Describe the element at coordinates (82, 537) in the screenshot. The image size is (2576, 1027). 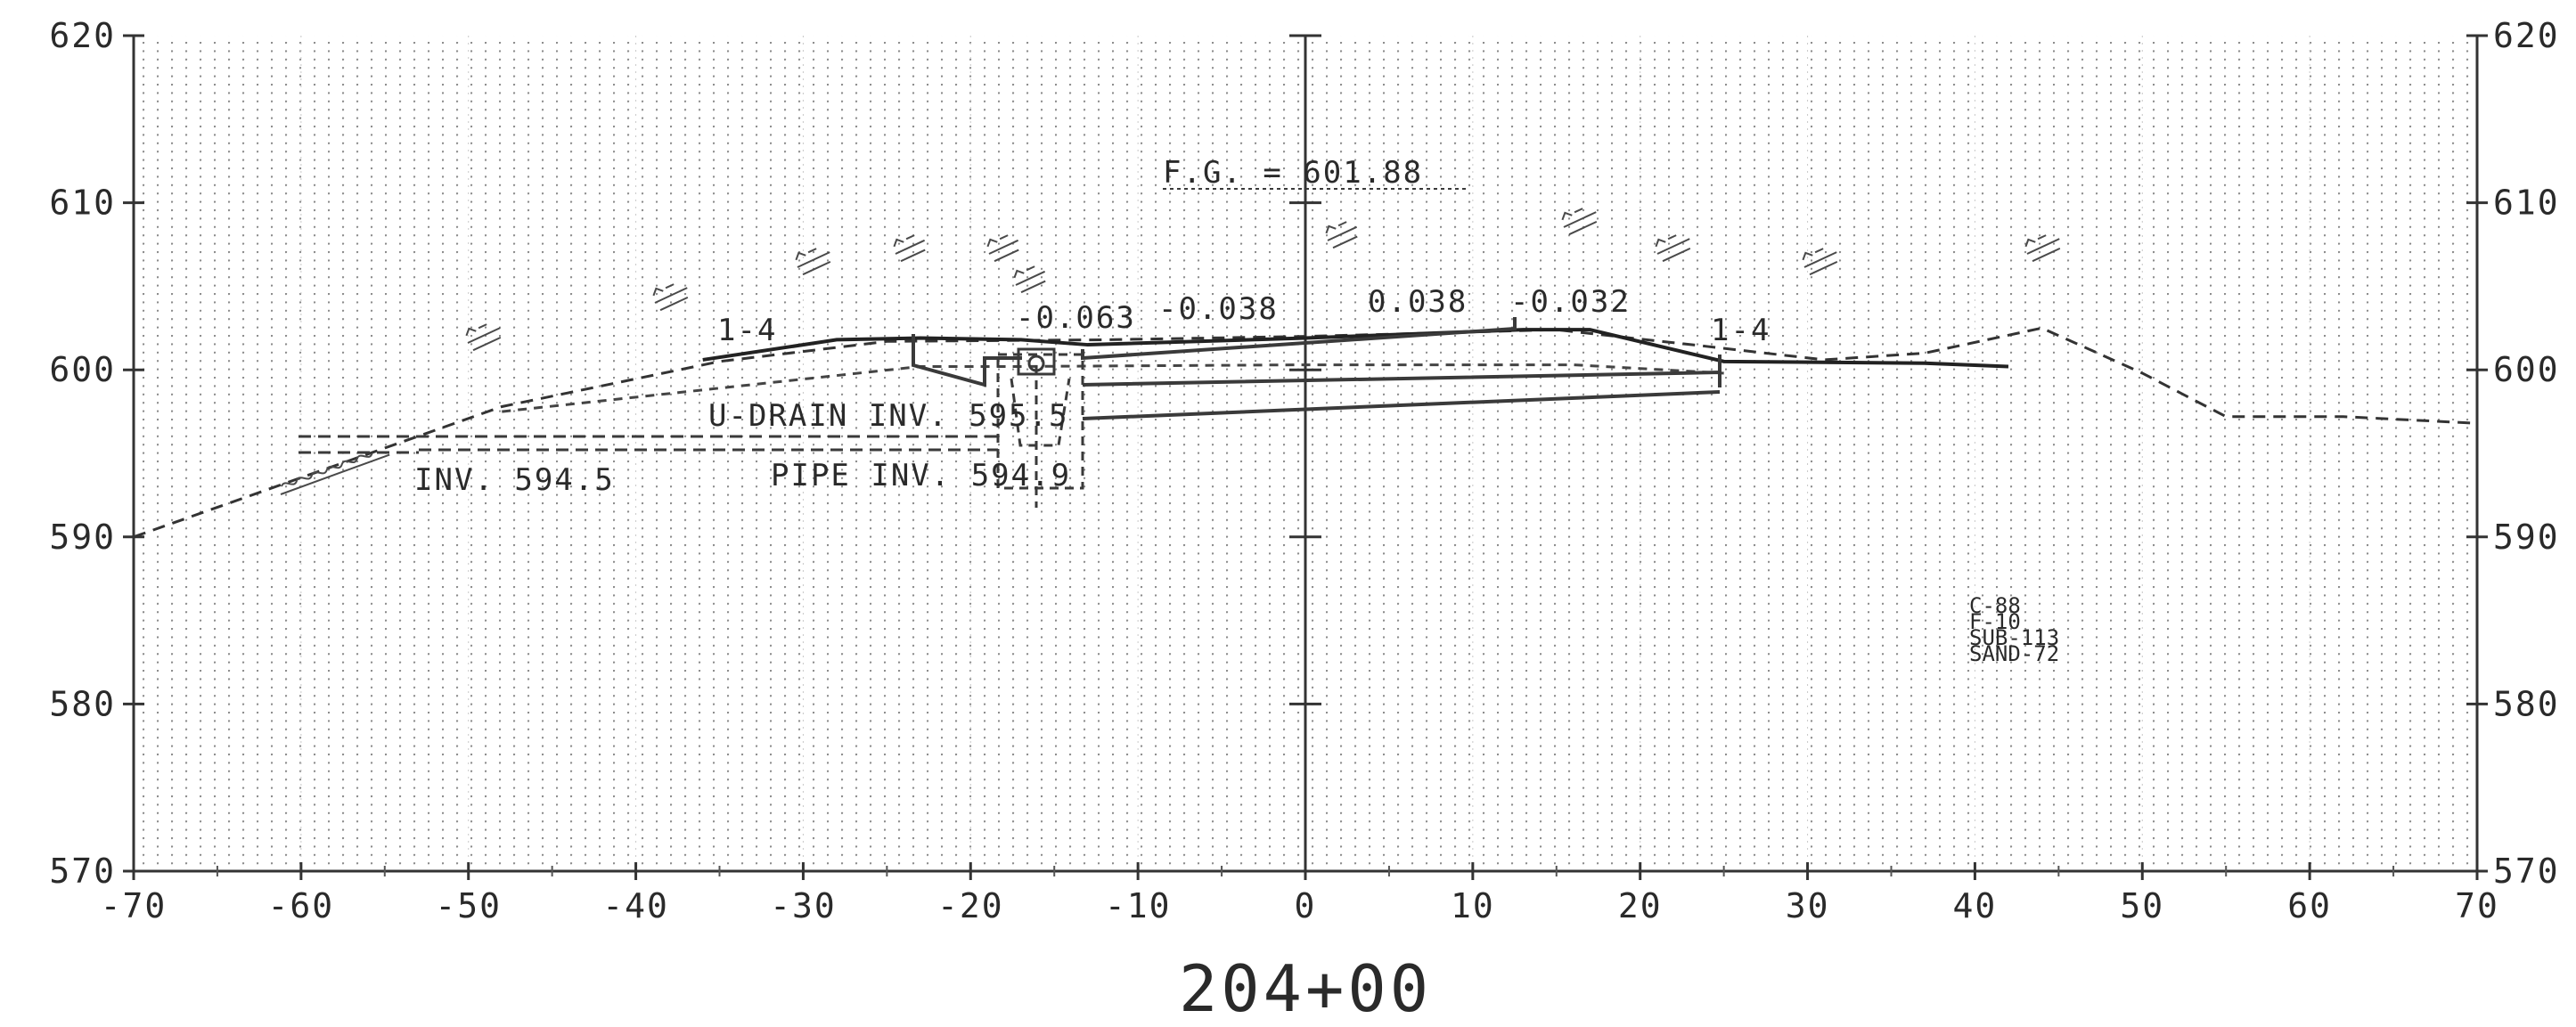
I see `y-tick-label-left: 590` at that location.